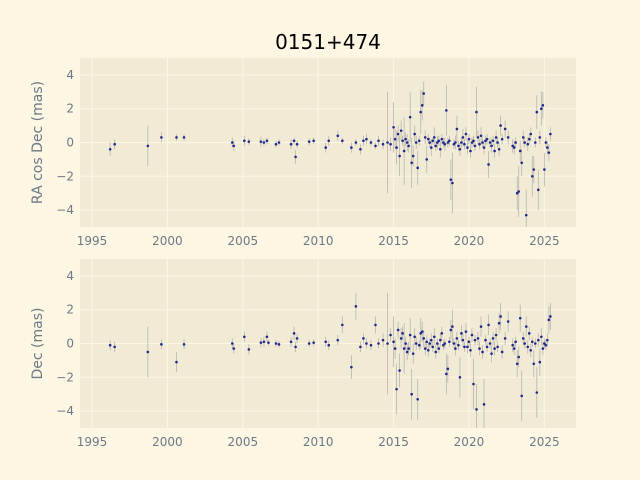 The width and height of the screenshot is (640, 480). What do you see at coordinates (65, 377) in the screenshot?
I see `y-tick-label: −2` at bounding box center [65, 377].